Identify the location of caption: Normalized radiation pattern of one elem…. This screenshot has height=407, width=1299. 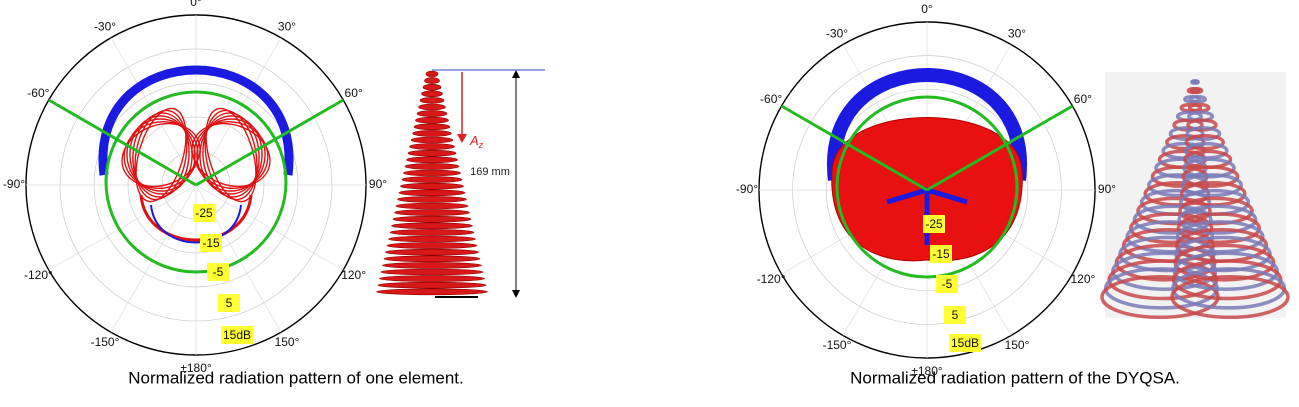
(295, 377).